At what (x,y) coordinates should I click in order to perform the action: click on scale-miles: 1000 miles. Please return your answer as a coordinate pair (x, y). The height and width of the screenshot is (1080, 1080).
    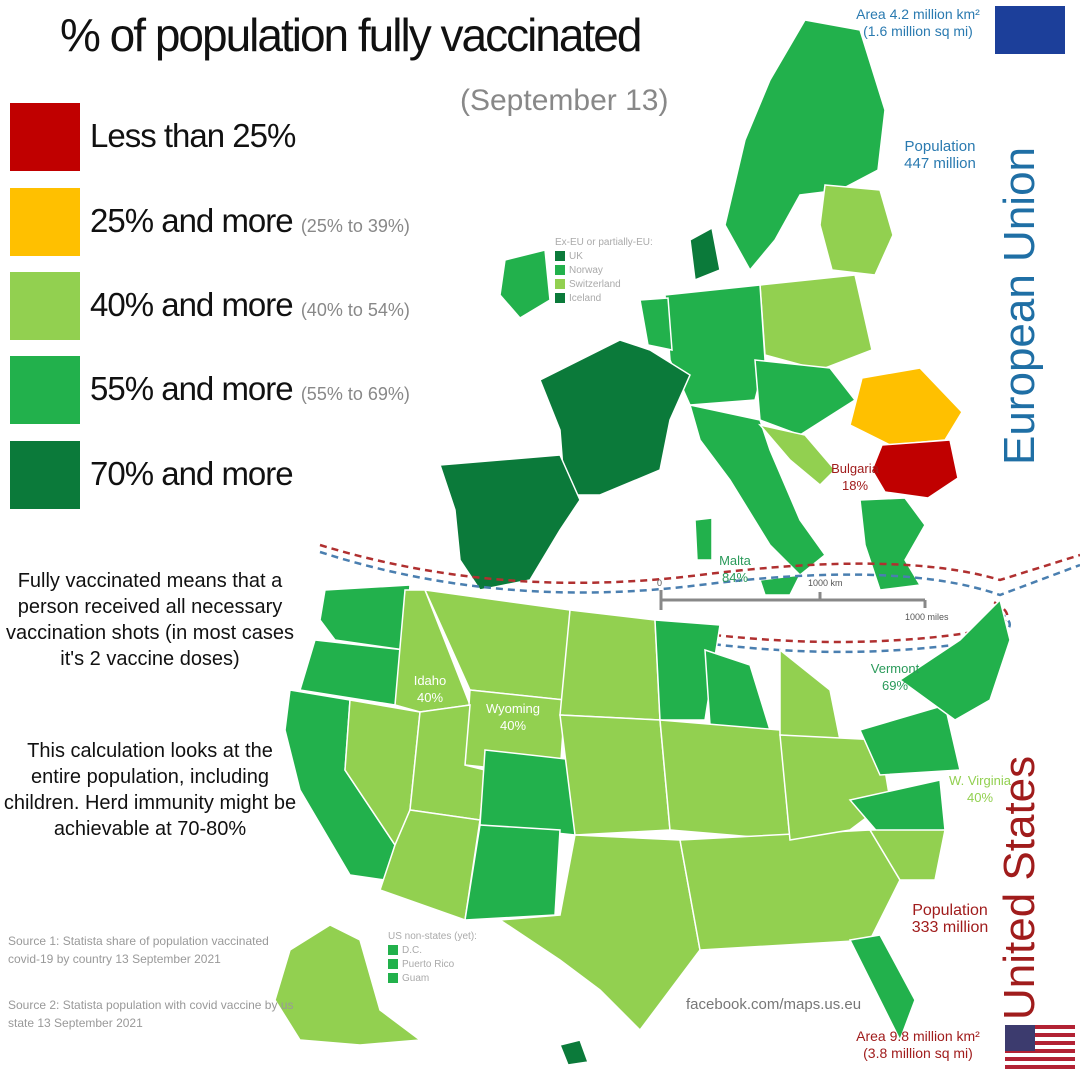
    Looking at the image, I should click on (927, 617).